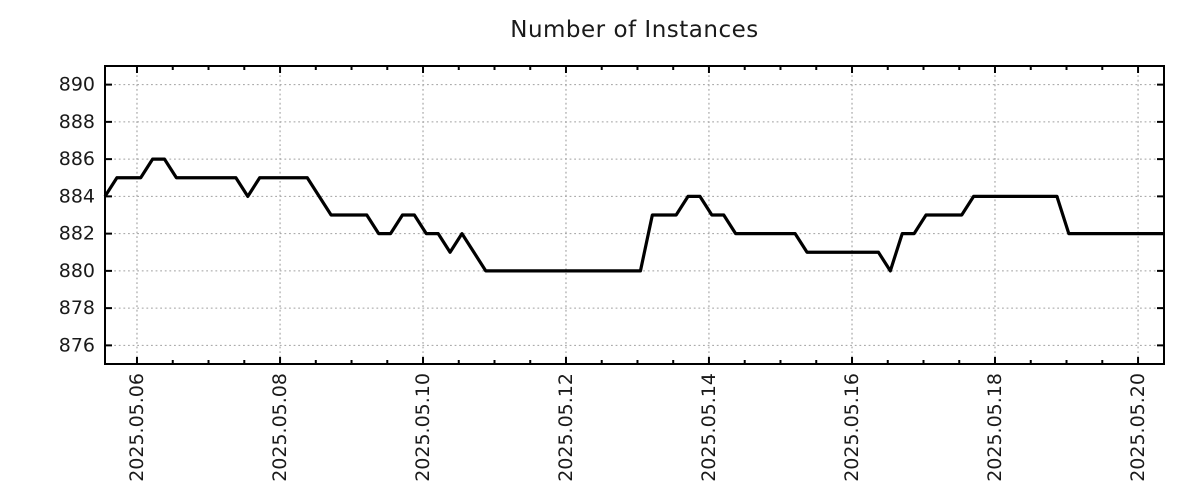  I want to click on x-tick-label: 2025.05.16, so click(852, 427).